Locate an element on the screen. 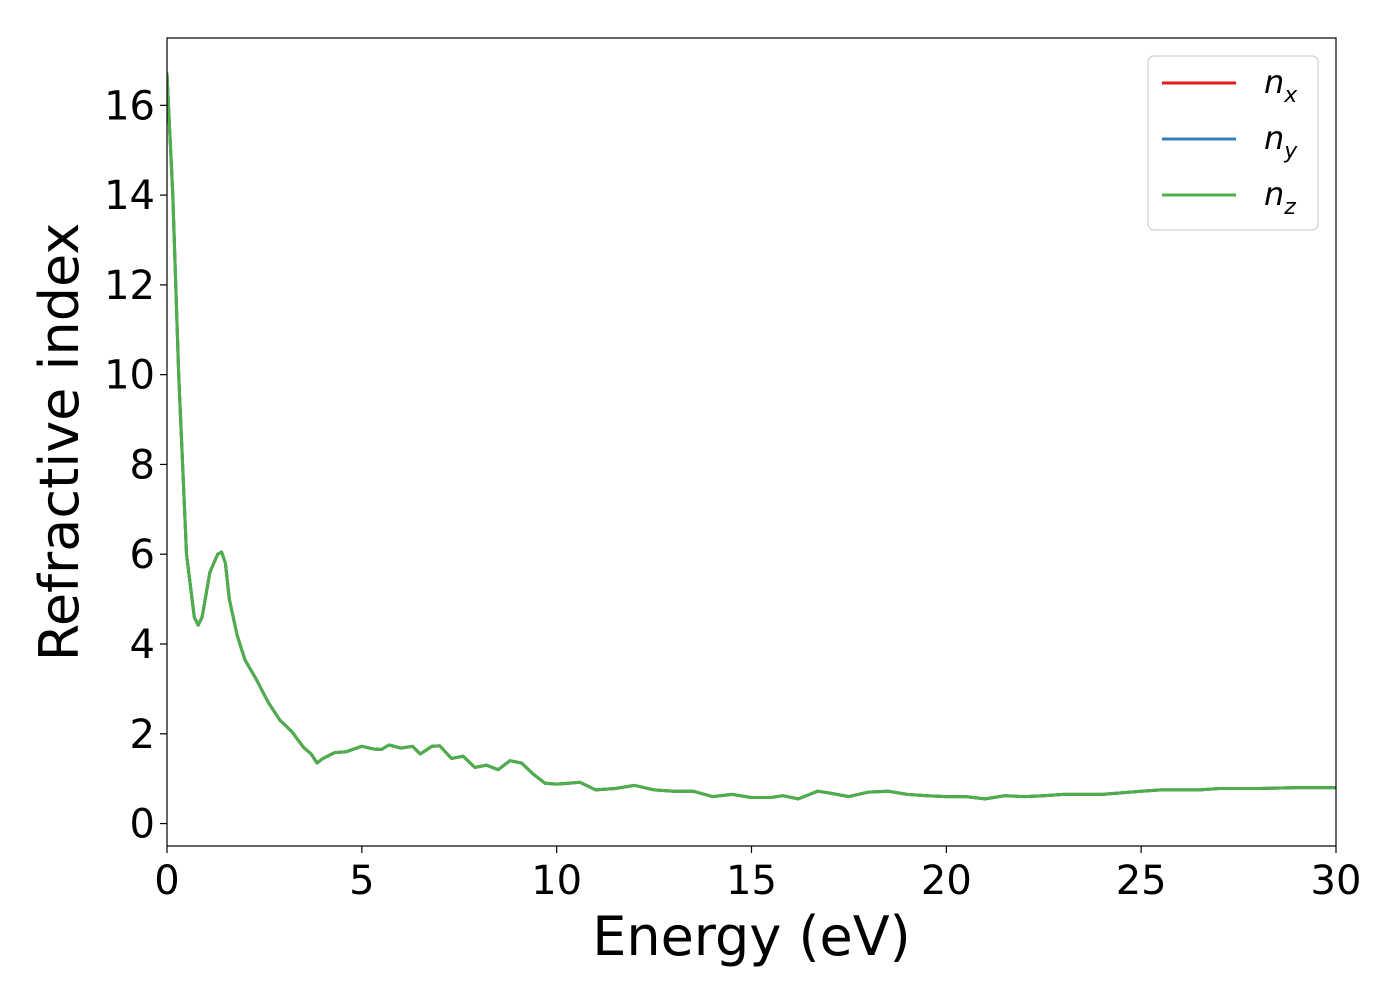 Image resolution: width=1400 pixels, height=1000 pixels. x-tick-label: 30 is located at coordinates (1336, 881).